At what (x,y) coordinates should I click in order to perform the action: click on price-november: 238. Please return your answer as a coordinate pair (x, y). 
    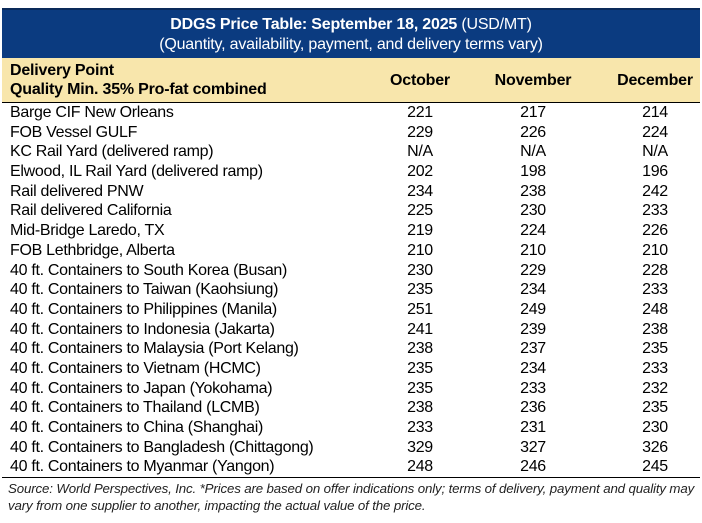
    Looking at the image, I should click on (533, 191).